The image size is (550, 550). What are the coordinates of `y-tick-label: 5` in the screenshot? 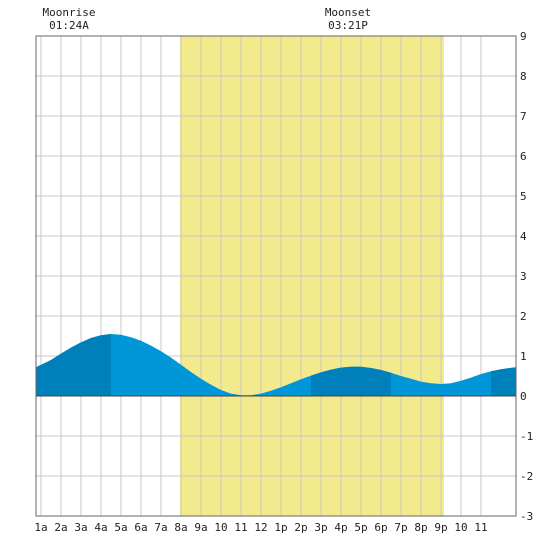 It's located at (523, 196).